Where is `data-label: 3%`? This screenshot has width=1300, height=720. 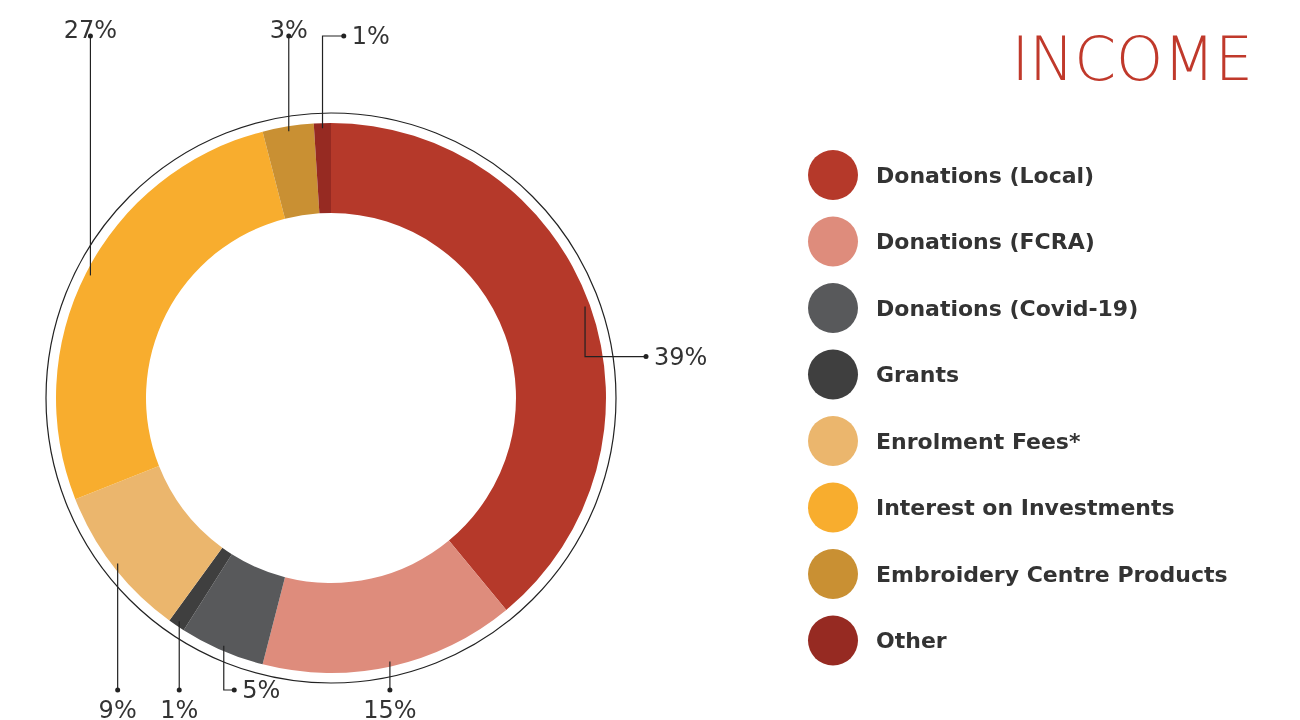
data-label: 3% is located at coordinates (288, 30).